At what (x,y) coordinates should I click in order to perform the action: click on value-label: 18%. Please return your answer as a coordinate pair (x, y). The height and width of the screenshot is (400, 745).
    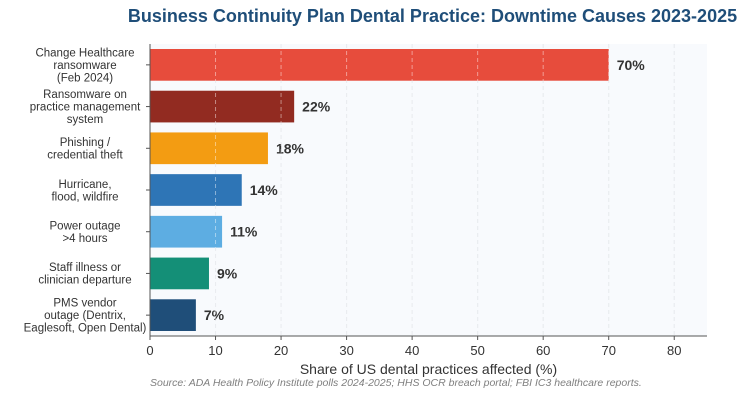
    Looking at the image, I should click on (290, 148).